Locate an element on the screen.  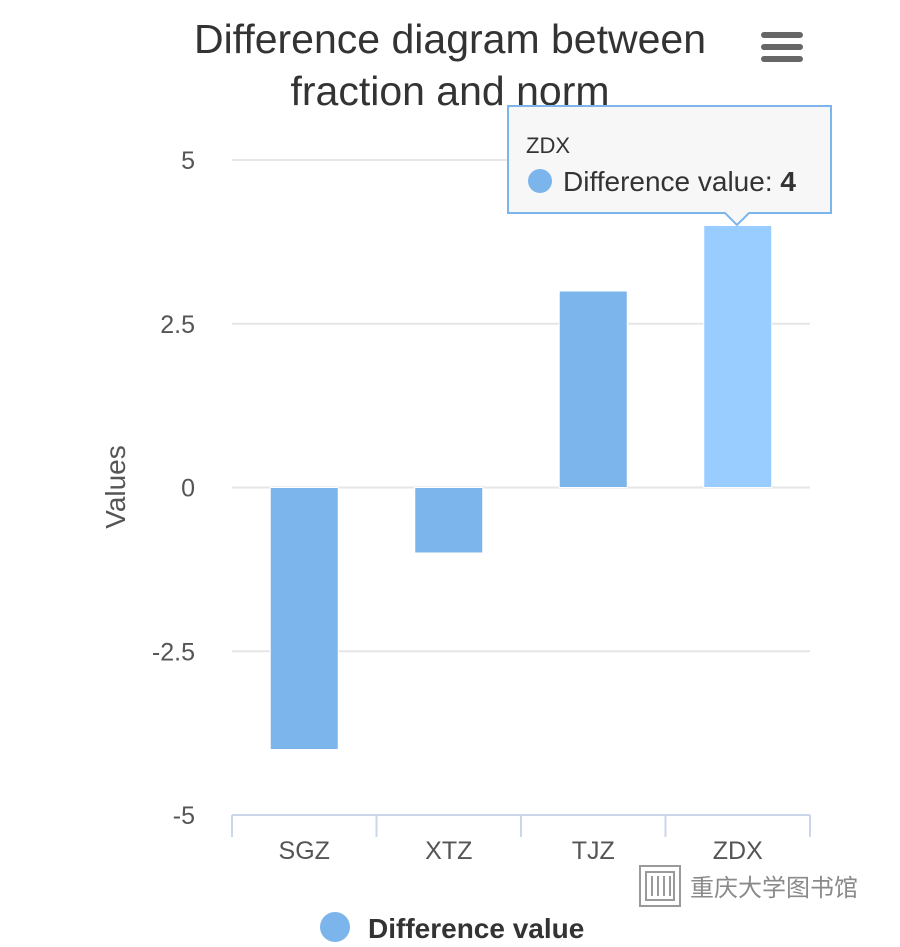
y-tick-label: -5 is located at coordinates (184, 816).